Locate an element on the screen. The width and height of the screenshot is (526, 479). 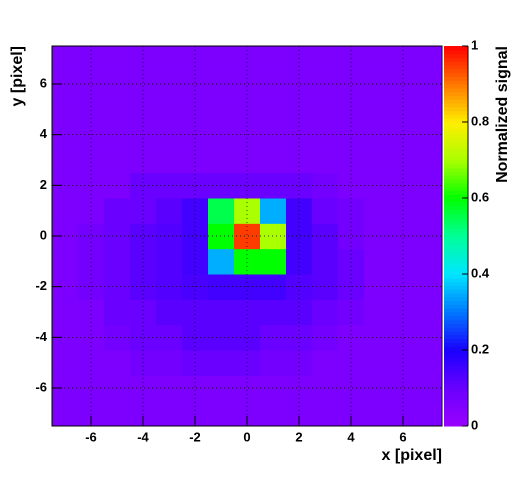
x-tick-label: -2 is located at coordinates (195, 436).